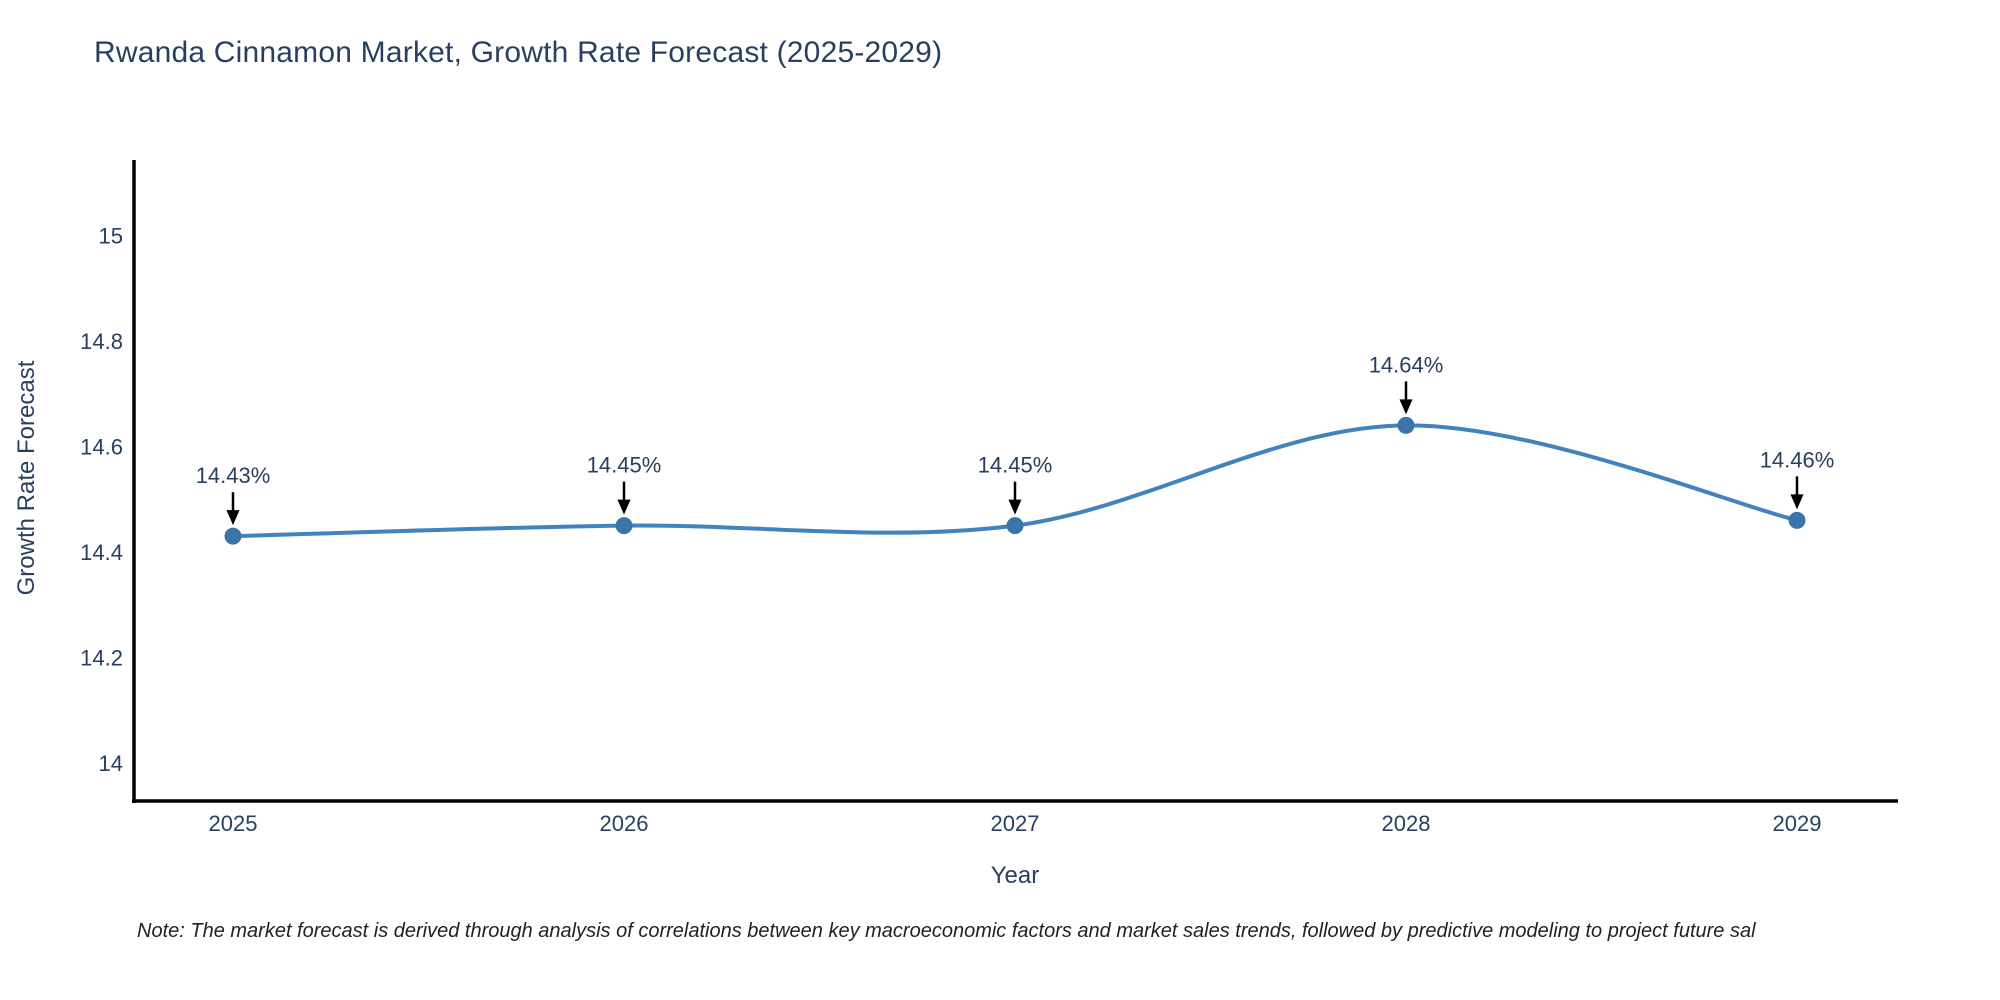 The height and width of the screenshot is (1000, 2000). What do you see at coordinates (26, 478) in the screenshot?
I see `y-axis-title: Growth Rate Forecast` at bounding box center [26, 478].